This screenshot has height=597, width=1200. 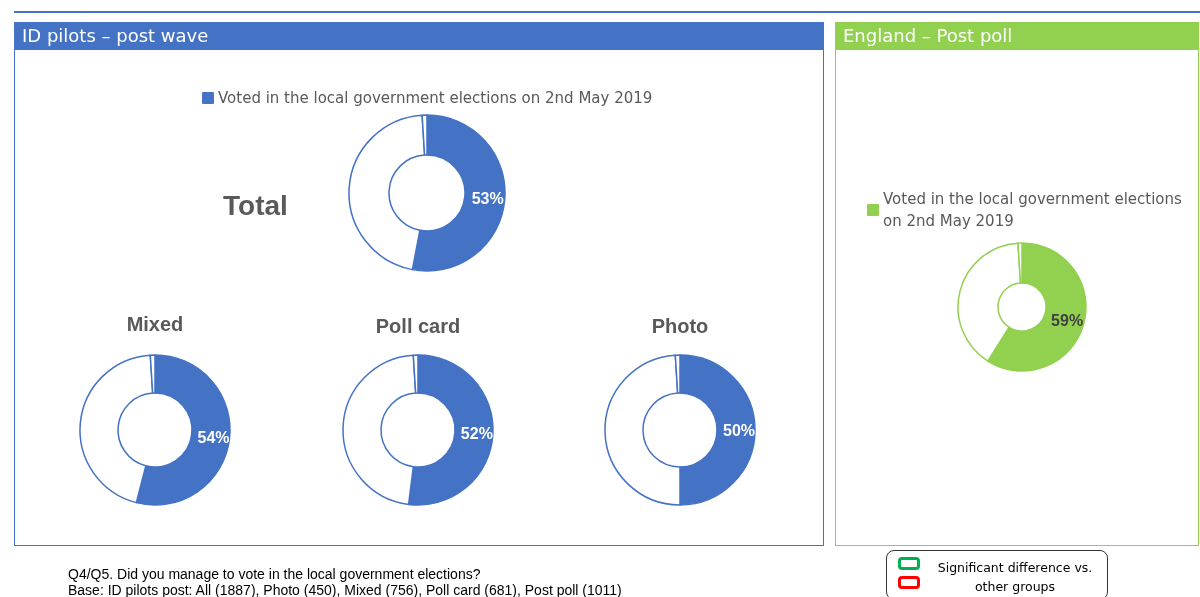 What do you see at coordinates (418, 326) in the screenshot?
I see `chart-title: Poll card` at bounding box center [418, 326].